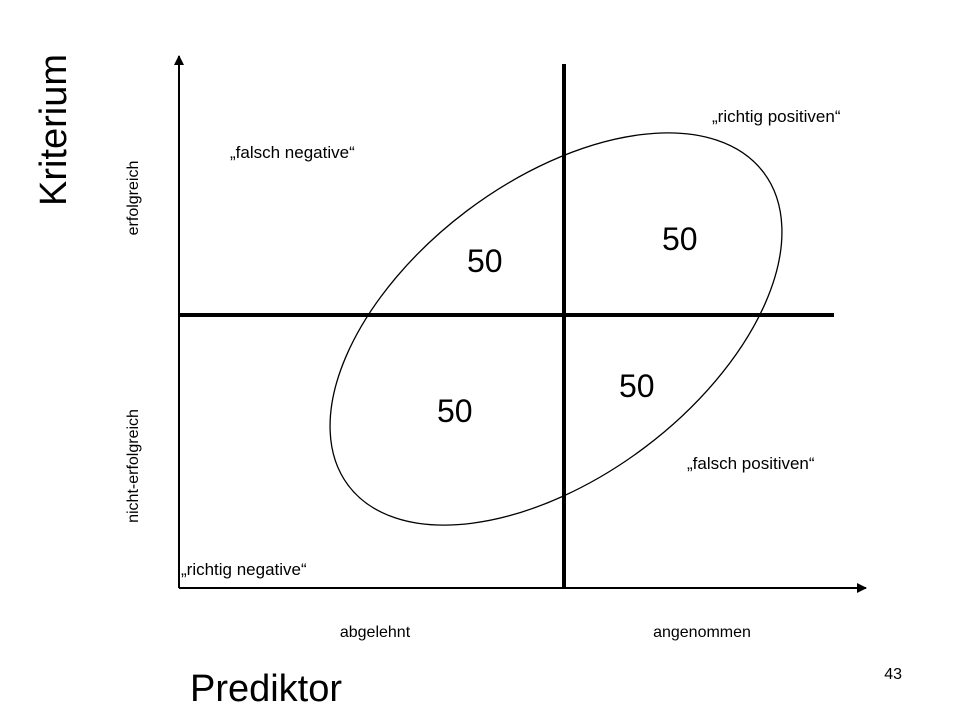 This screenshot has width=960, height=720. What do you see at coordinates (680, 239) in the screenshot?
I see `quadrant-top-right-count: 50` at bounding box center [680, 239].